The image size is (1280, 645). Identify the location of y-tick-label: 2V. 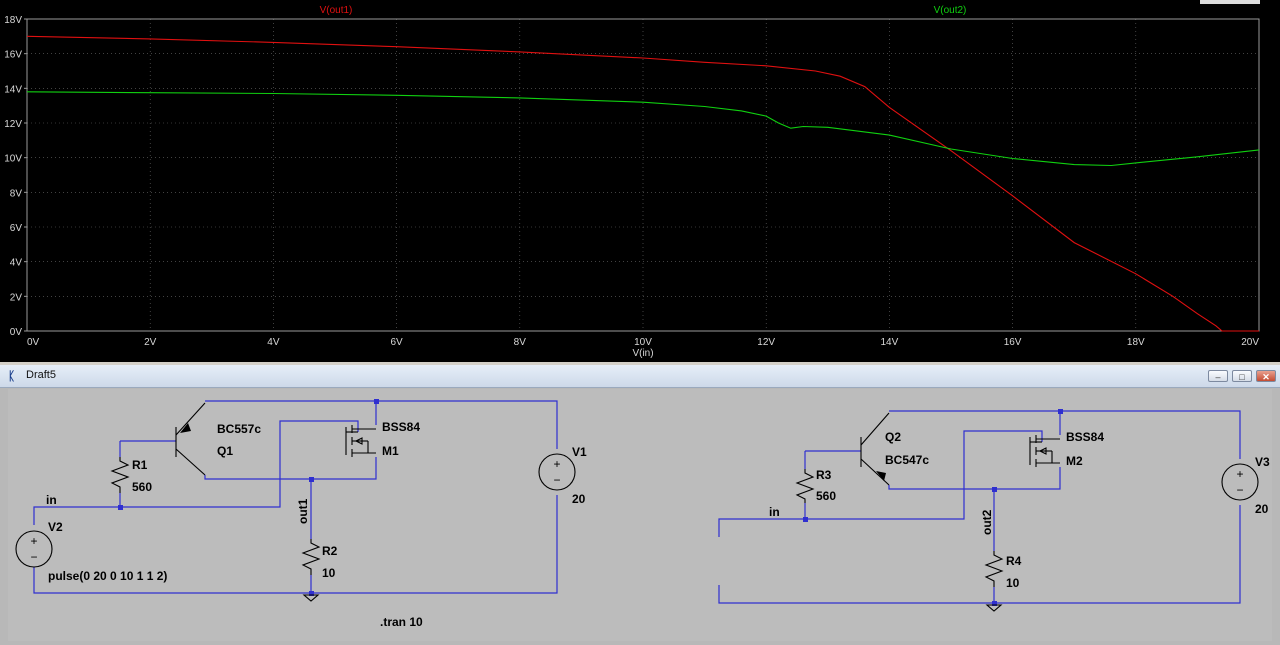
(16, 297).